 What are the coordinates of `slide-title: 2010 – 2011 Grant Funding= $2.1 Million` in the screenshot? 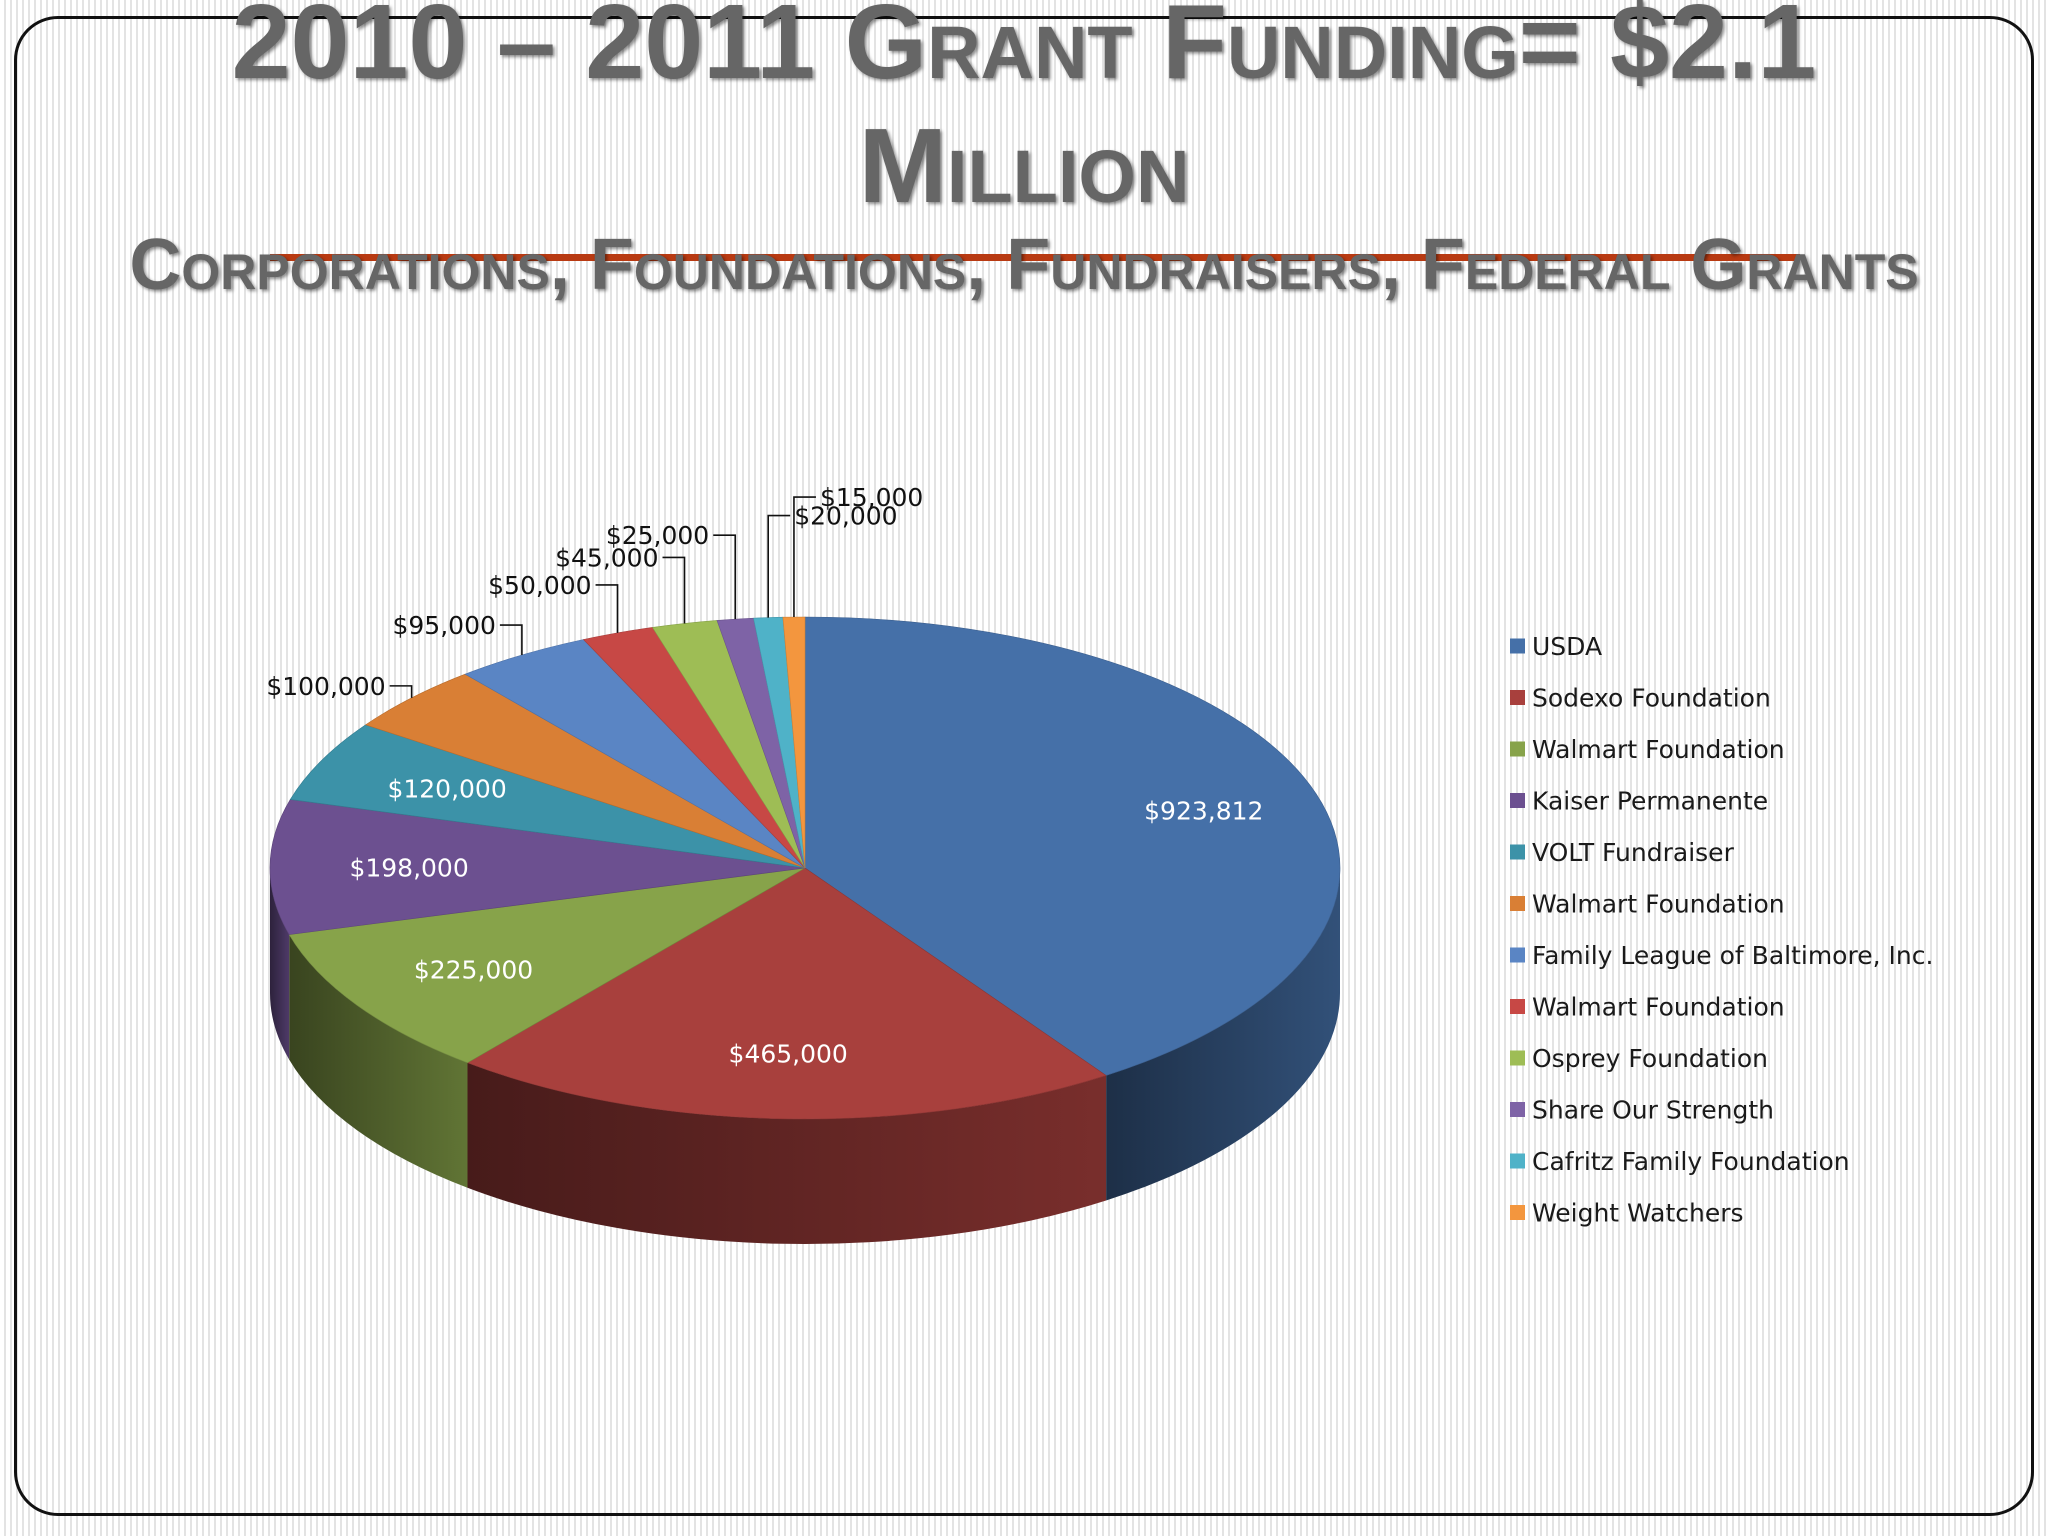 It's located at (1024, 112).